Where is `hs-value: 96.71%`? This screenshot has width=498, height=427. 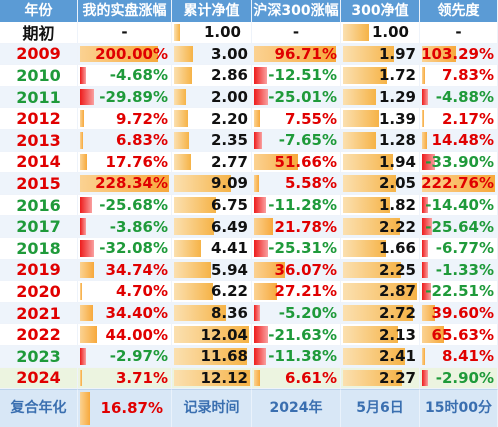 hs-value: 96.71% is located at coordinates (305, 53).